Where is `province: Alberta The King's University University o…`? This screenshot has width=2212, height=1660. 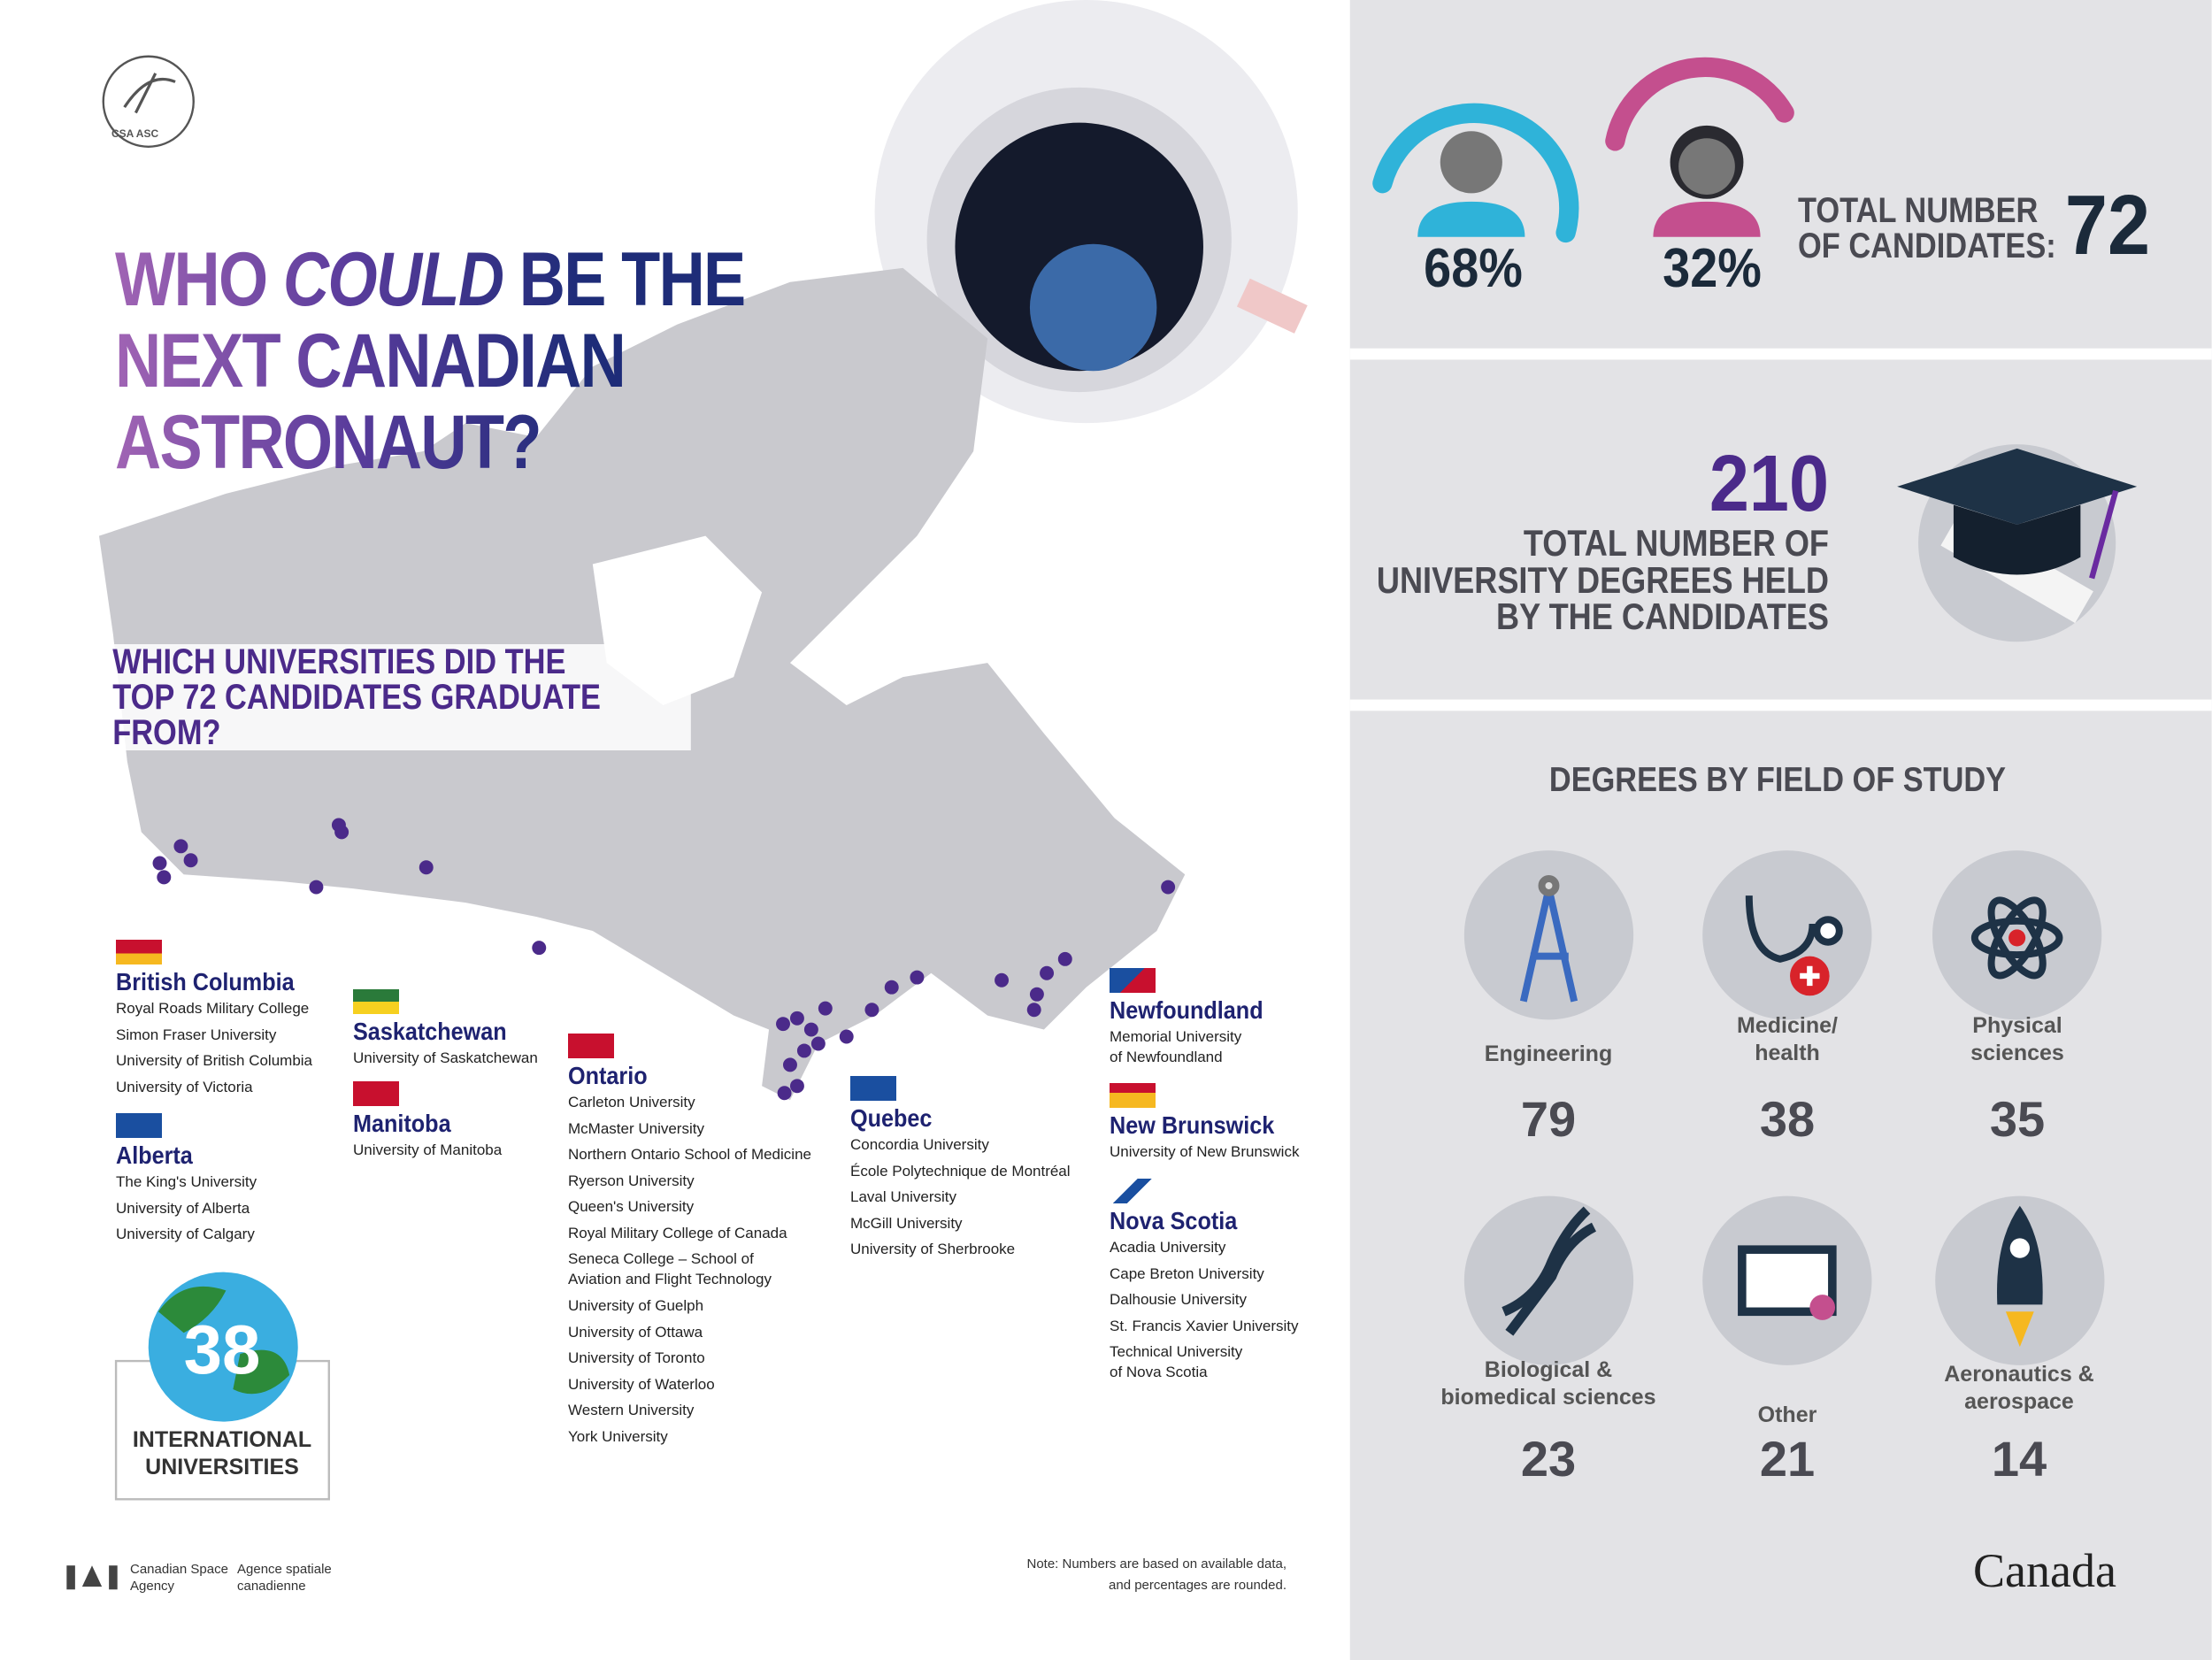
province: Alberta The King's University University o… is located at coordinates (187, 1180).